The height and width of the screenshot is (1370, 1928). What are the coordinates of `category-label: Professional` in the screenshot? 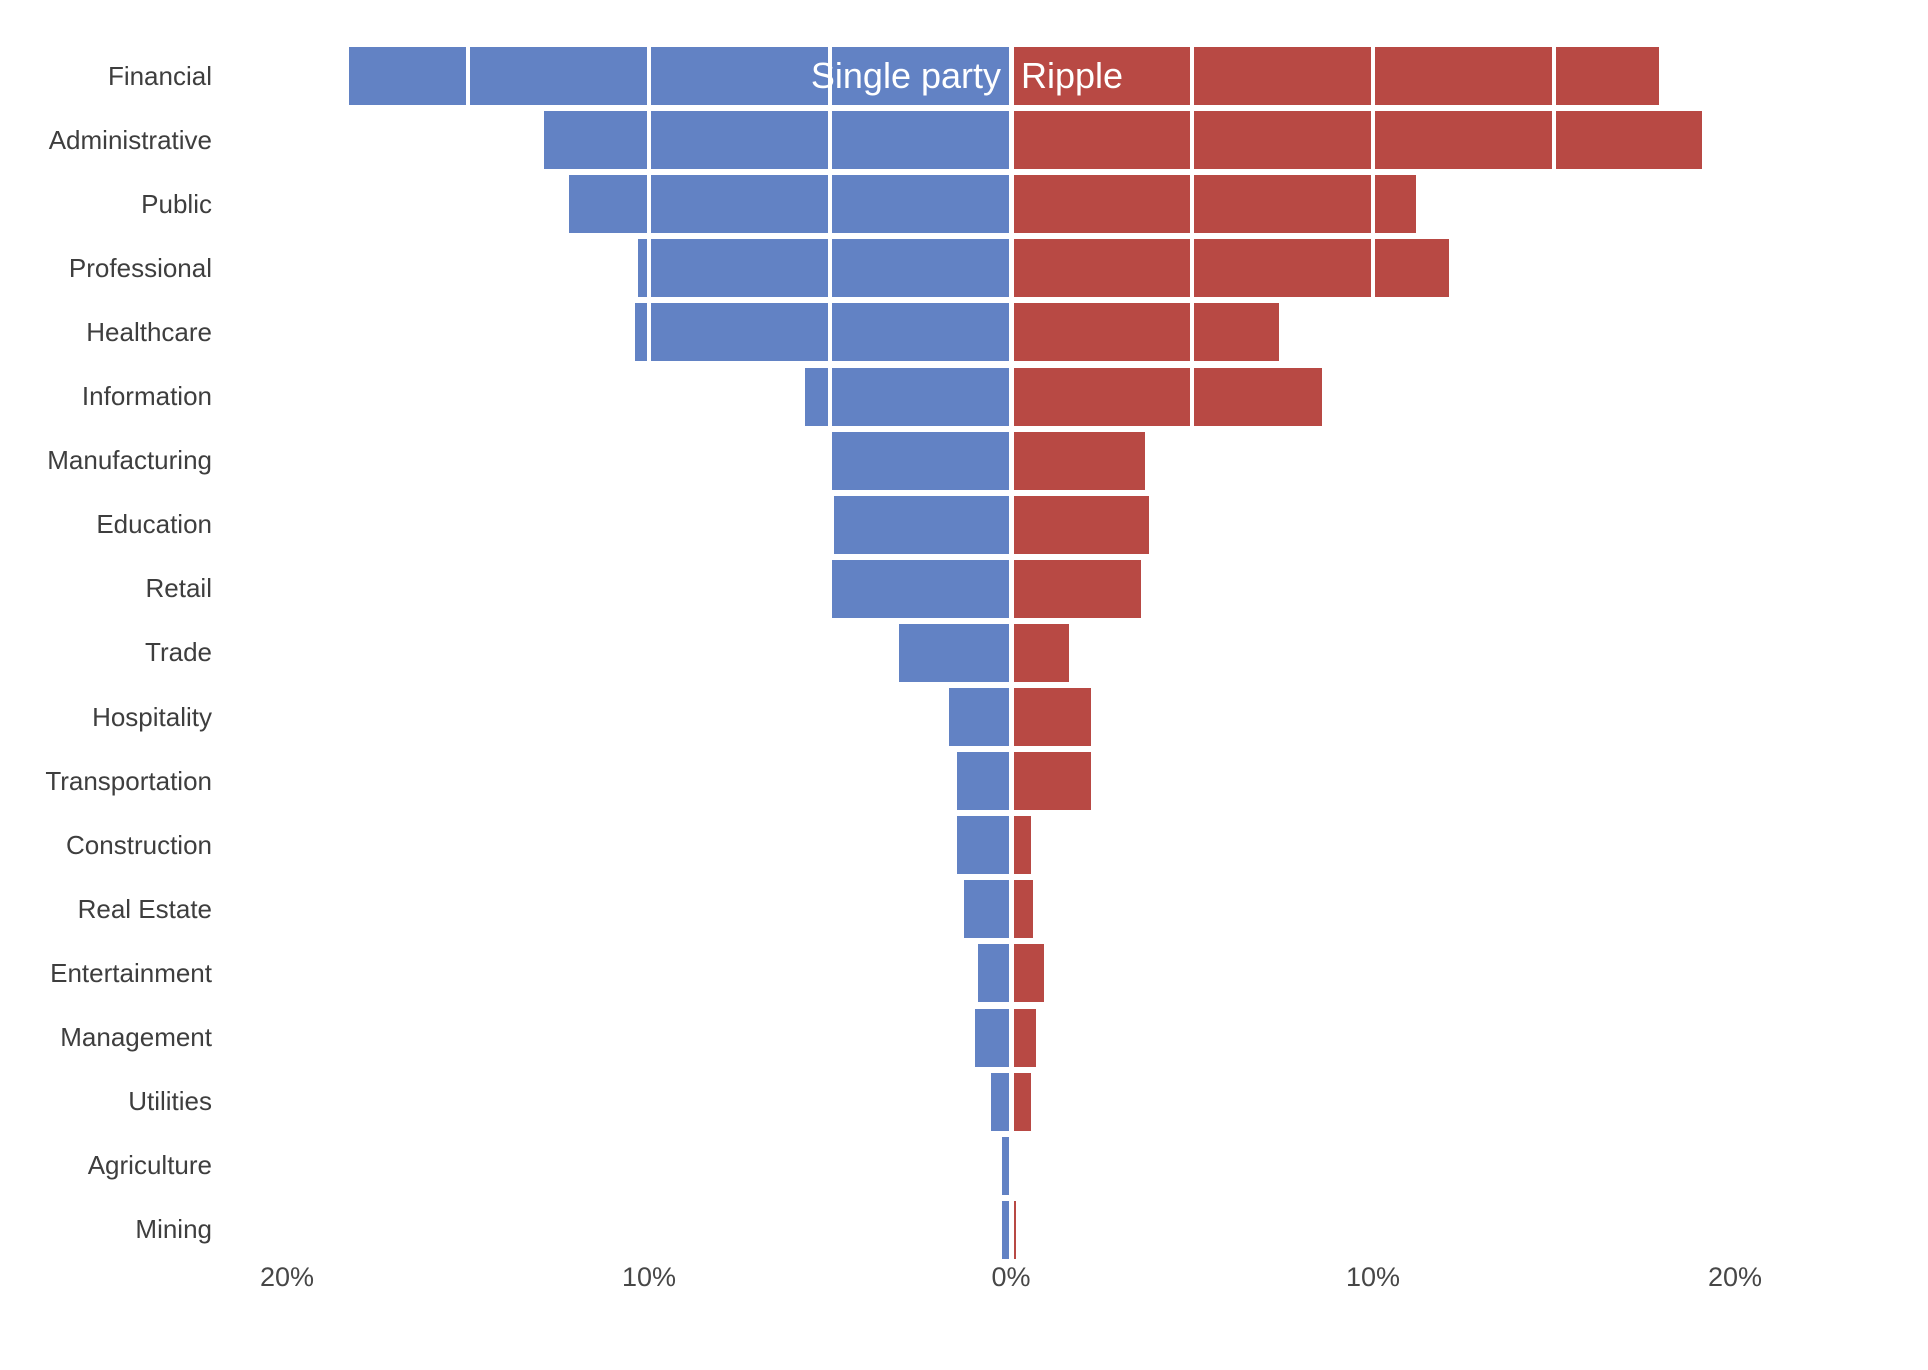 It's located at (140, 267).